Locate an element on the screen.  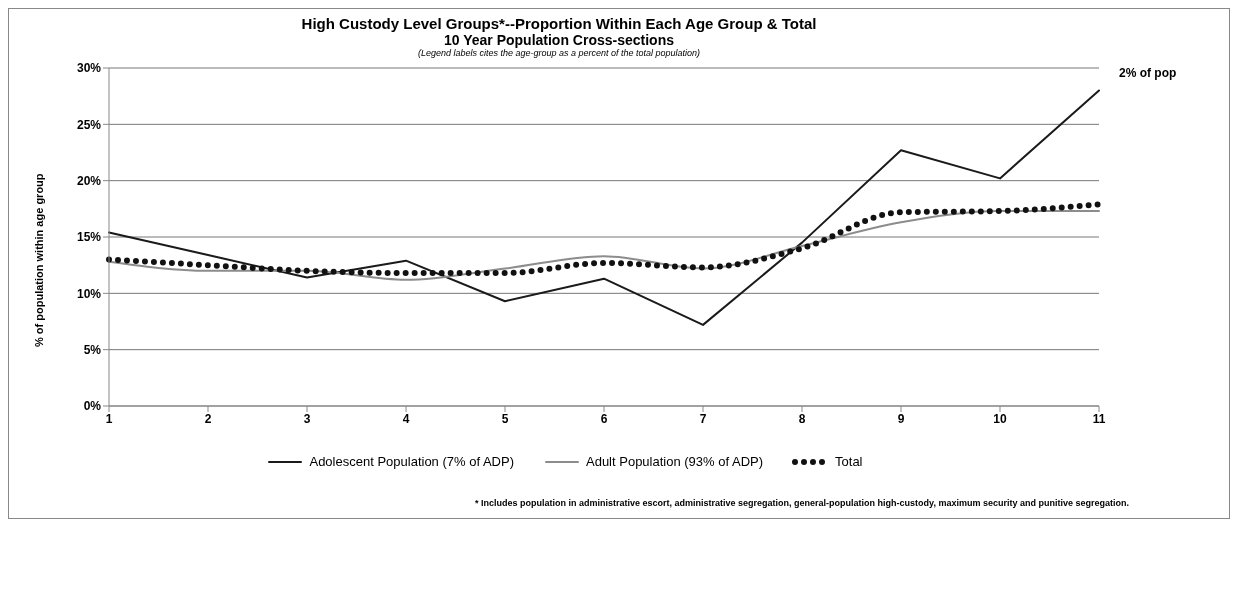
x-tick-label: 8 is located at coordinates (802, 418).